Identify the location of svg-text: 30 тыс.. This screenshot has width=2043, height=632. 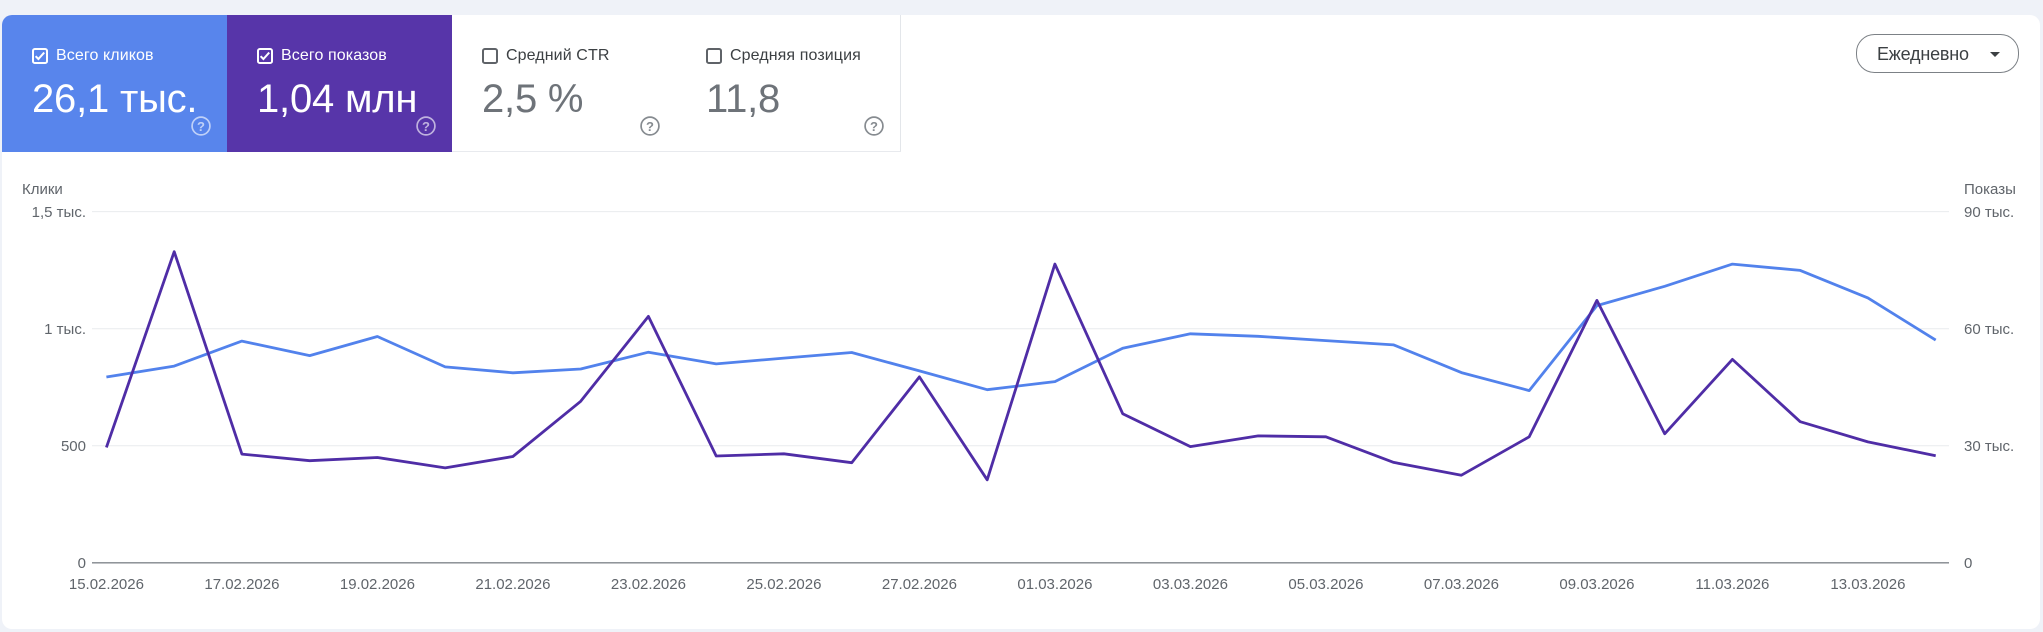
(1989, 446).